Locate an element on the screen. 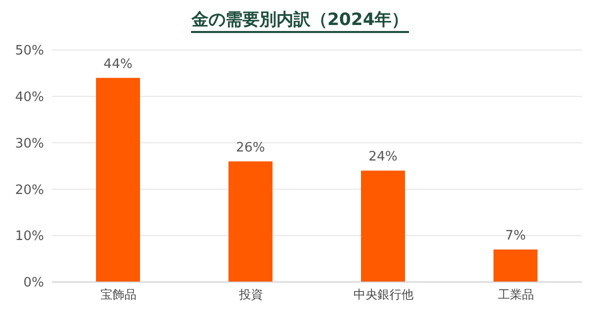  data-label: 7% is located at coordinates (515, 236).